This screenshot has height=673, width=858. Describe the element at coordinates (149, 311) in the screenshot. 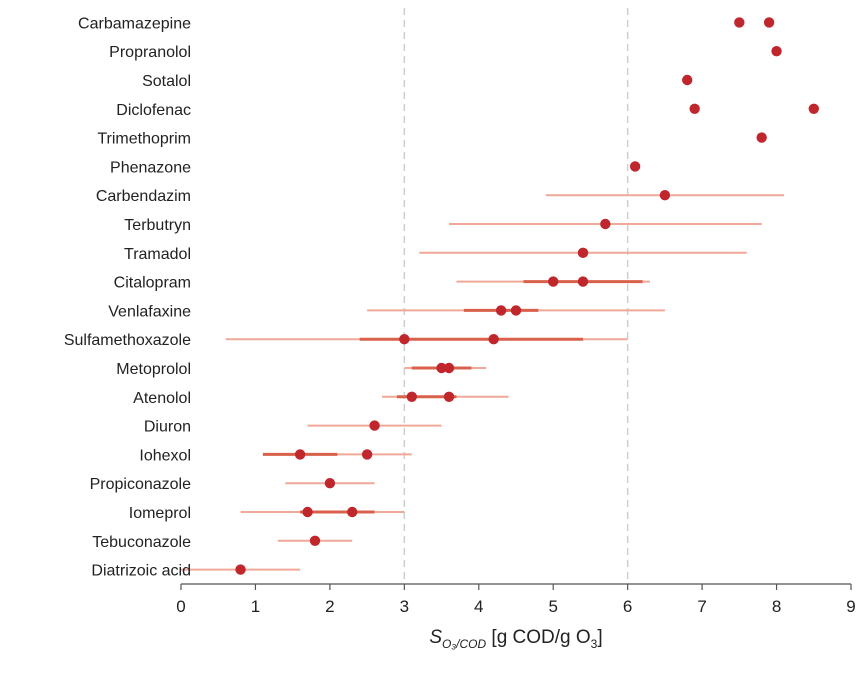

I see `category-label: Venlafaxine` at that location.